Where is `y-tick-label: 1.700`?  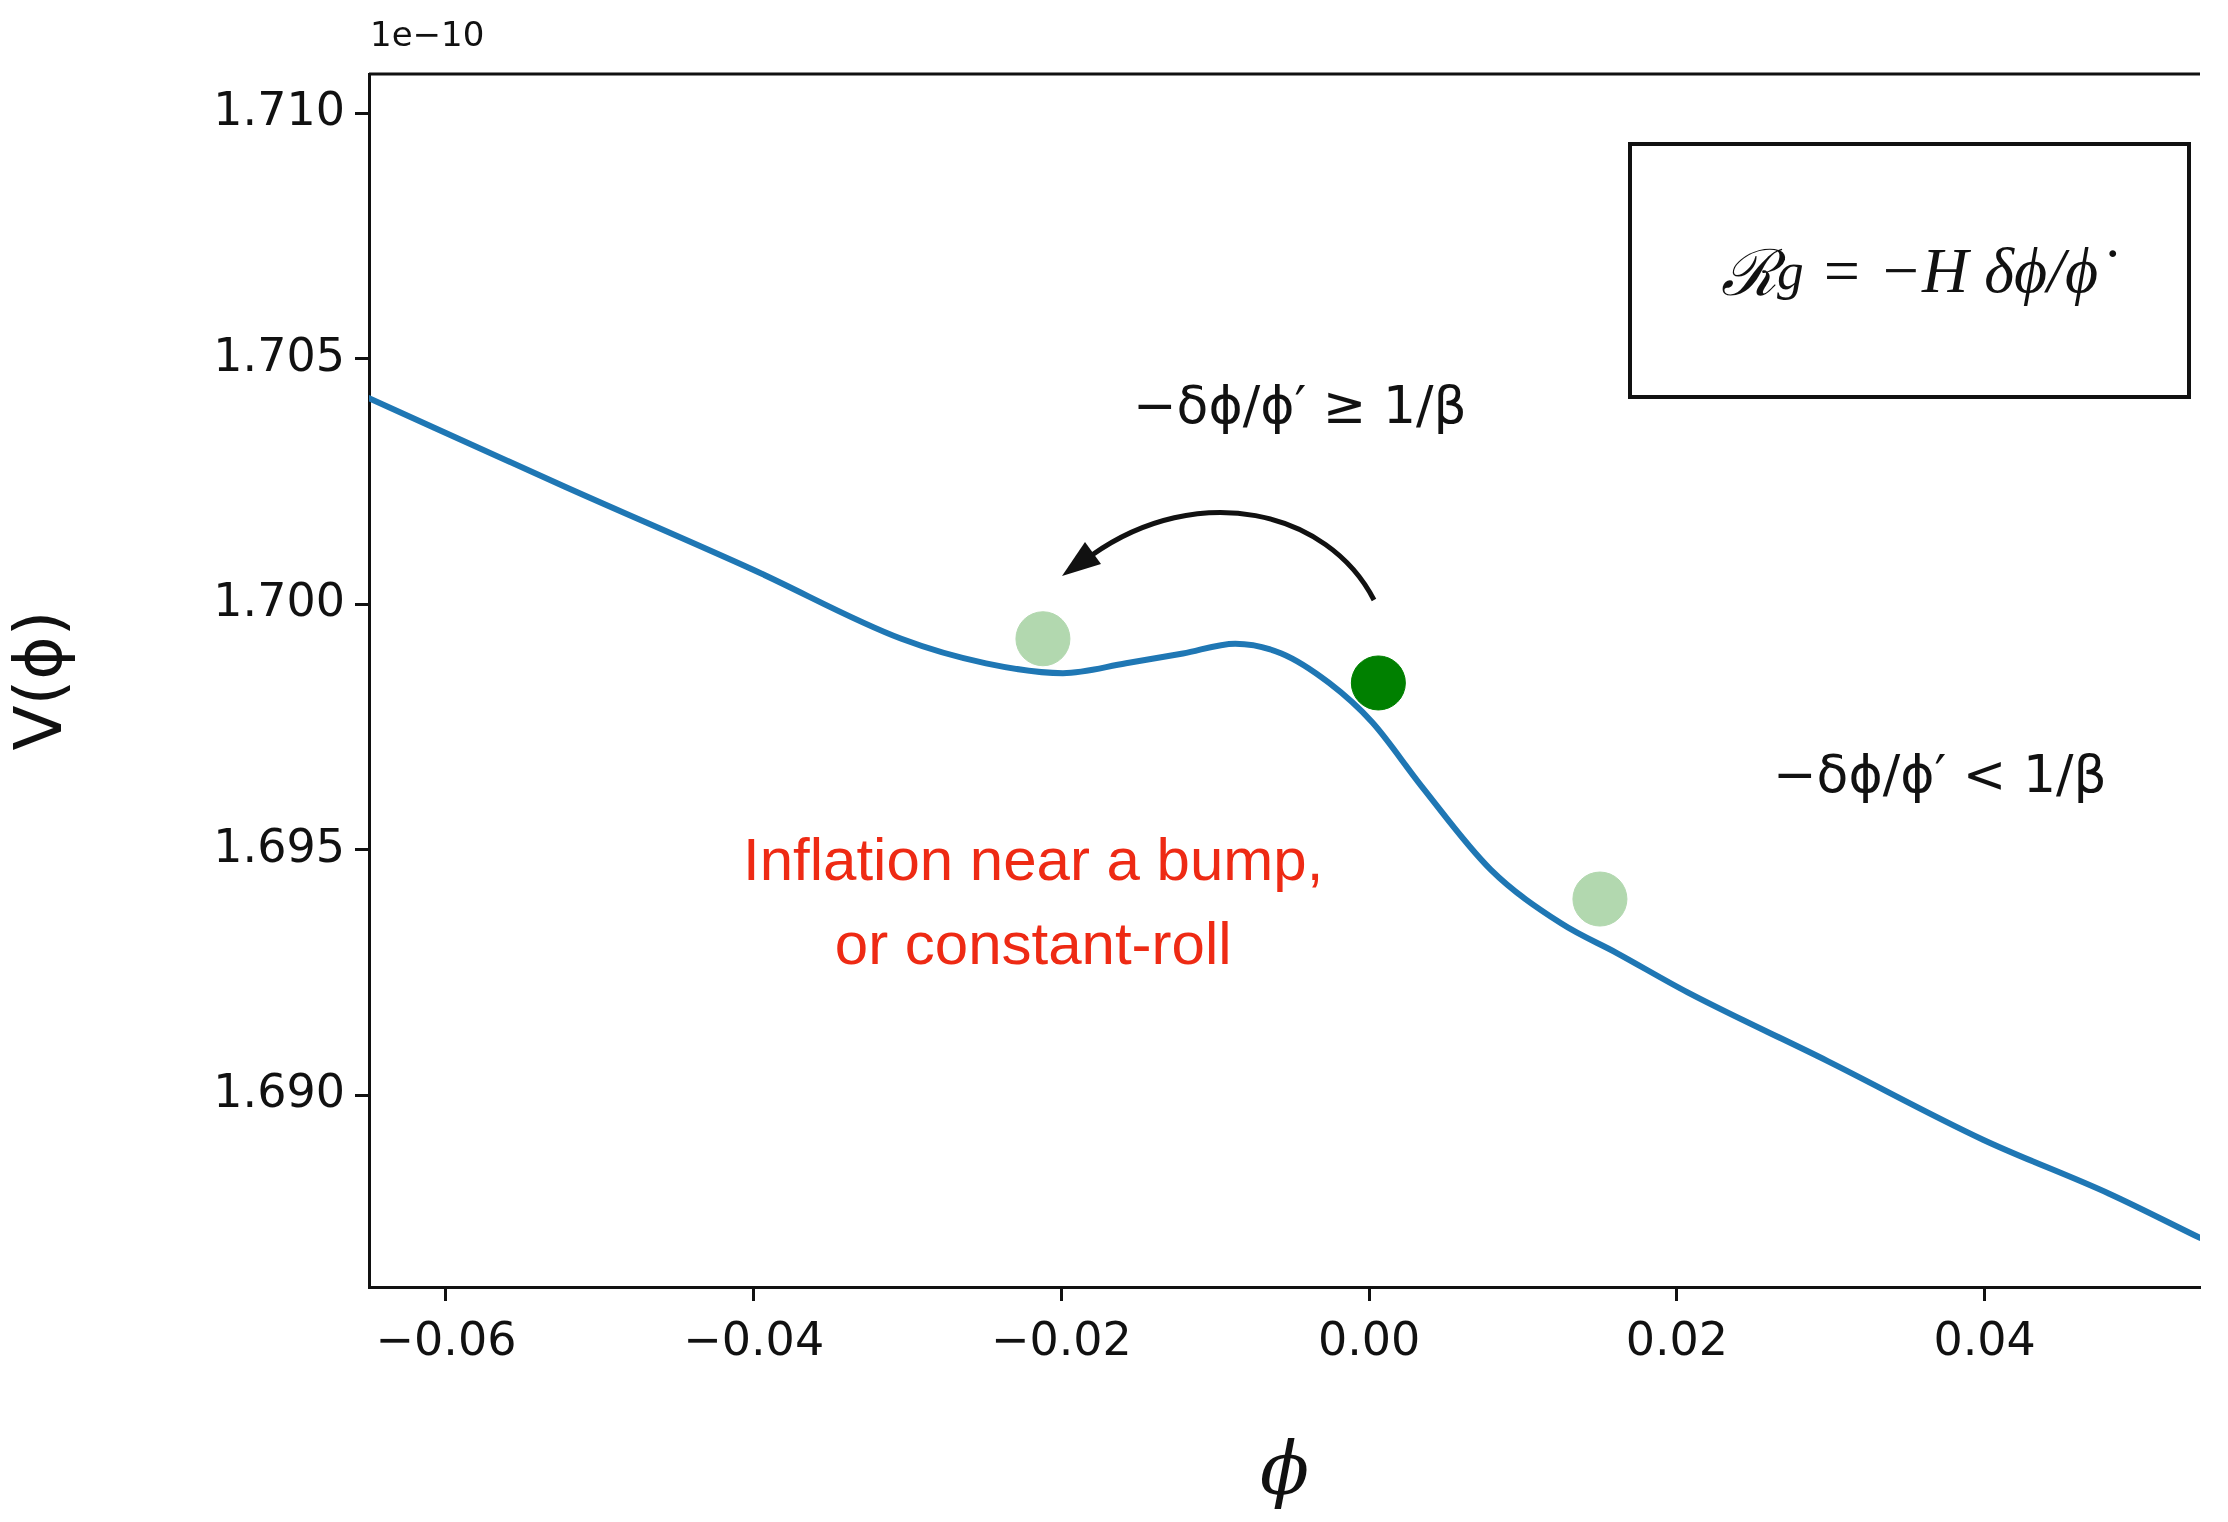
y-tick-label: 1.700 is located at coordinates (279, 600).